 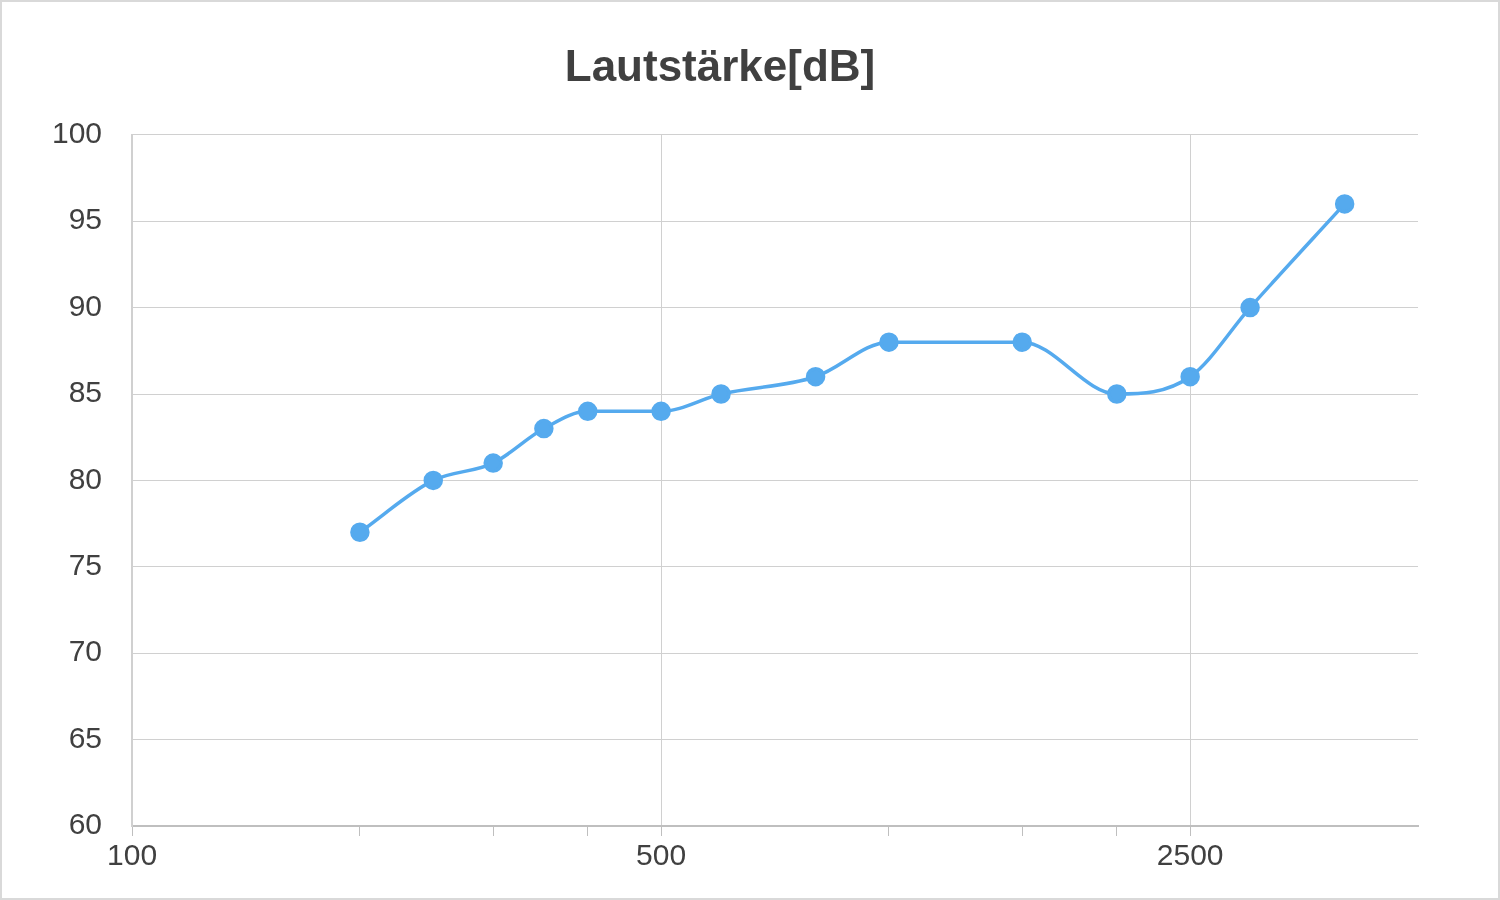 I want to click on y-tick-label: 80, so click(x=85, y=478).